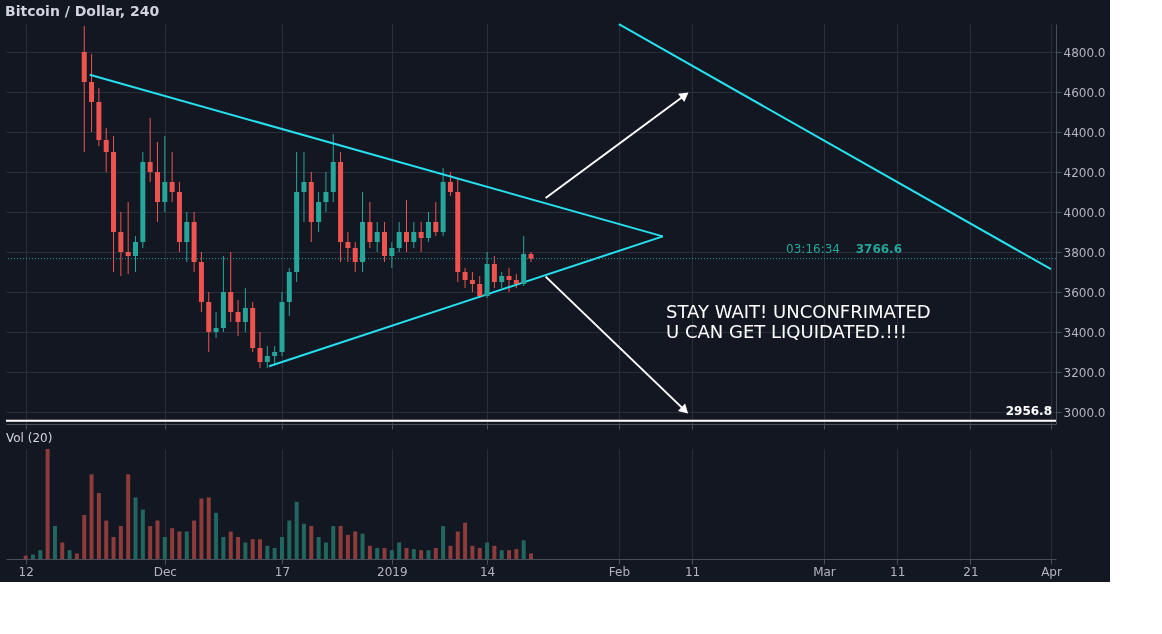  I want to click on x-tick-label: Feb, so click(619, 571).